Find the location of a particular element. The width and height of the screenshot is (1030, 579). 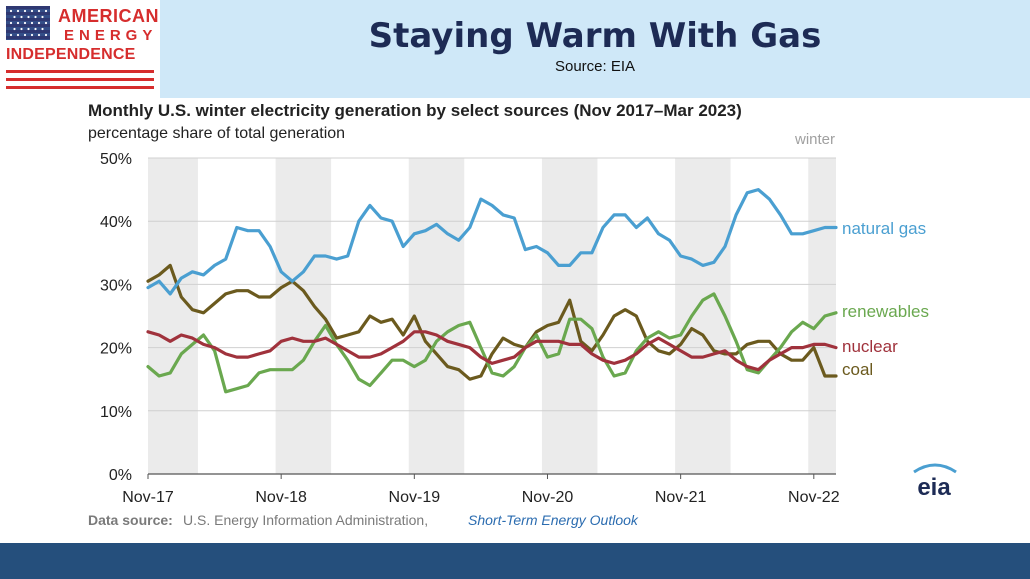

footer-bar is located at coordinates (515, 561).